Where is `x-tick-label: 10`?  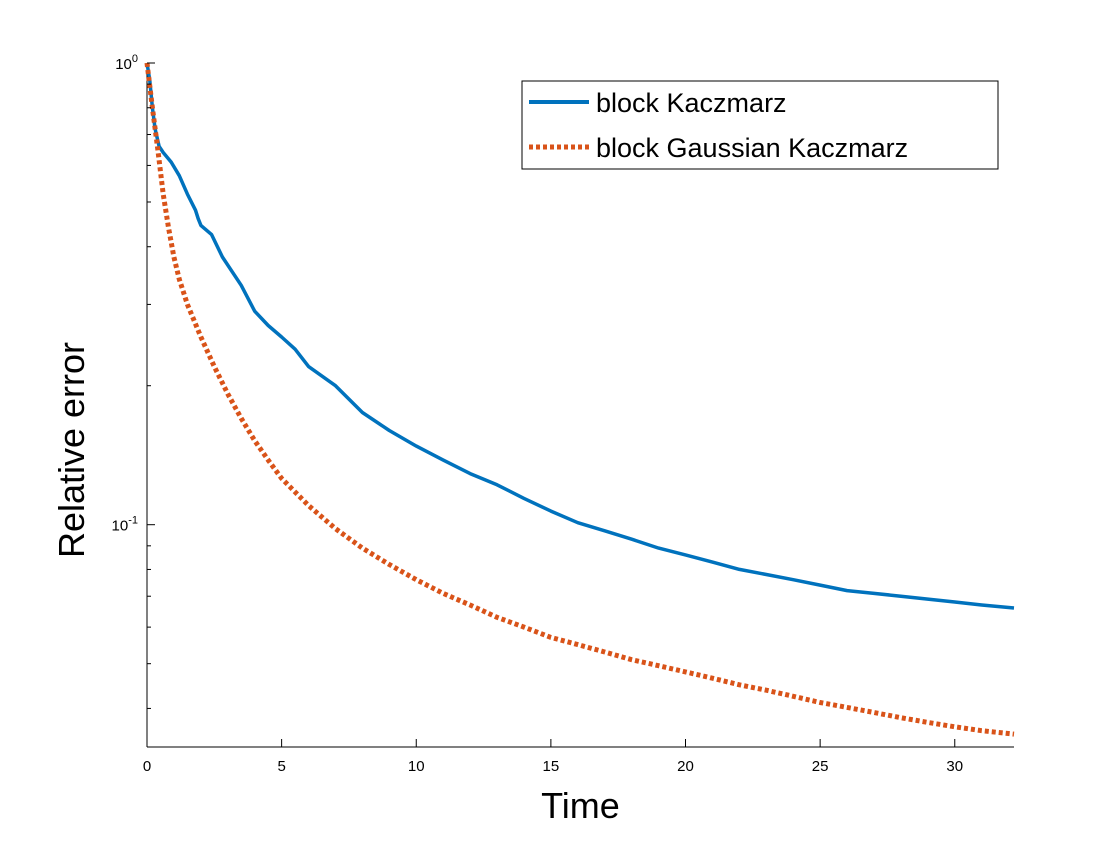 x-tick-label: 10 is located at coordinates (416, 766).